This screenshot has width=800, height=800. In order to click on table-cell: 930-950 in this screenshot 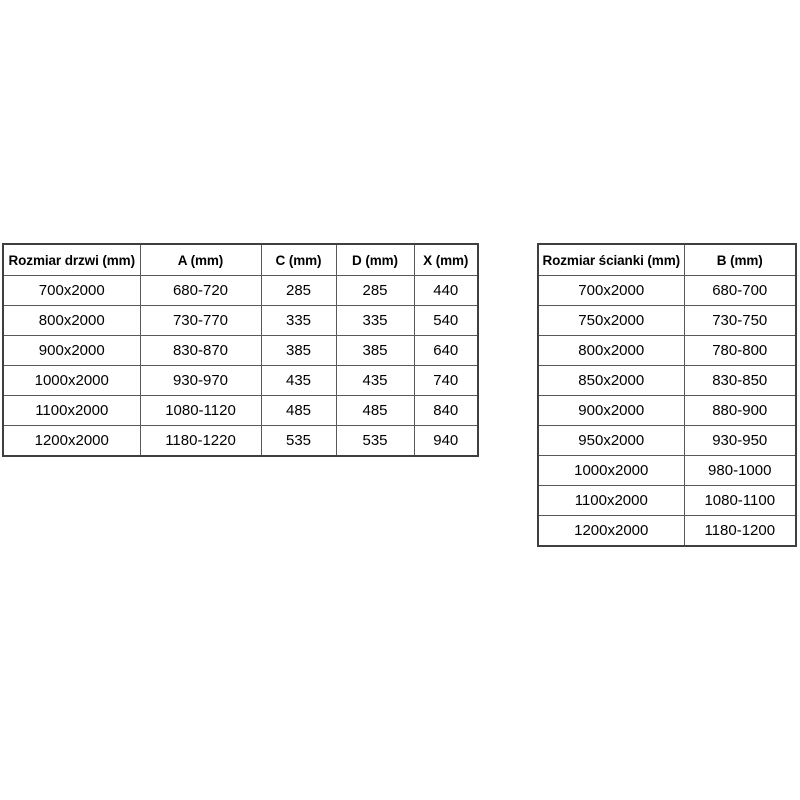, I will do `click(740, 440)`.